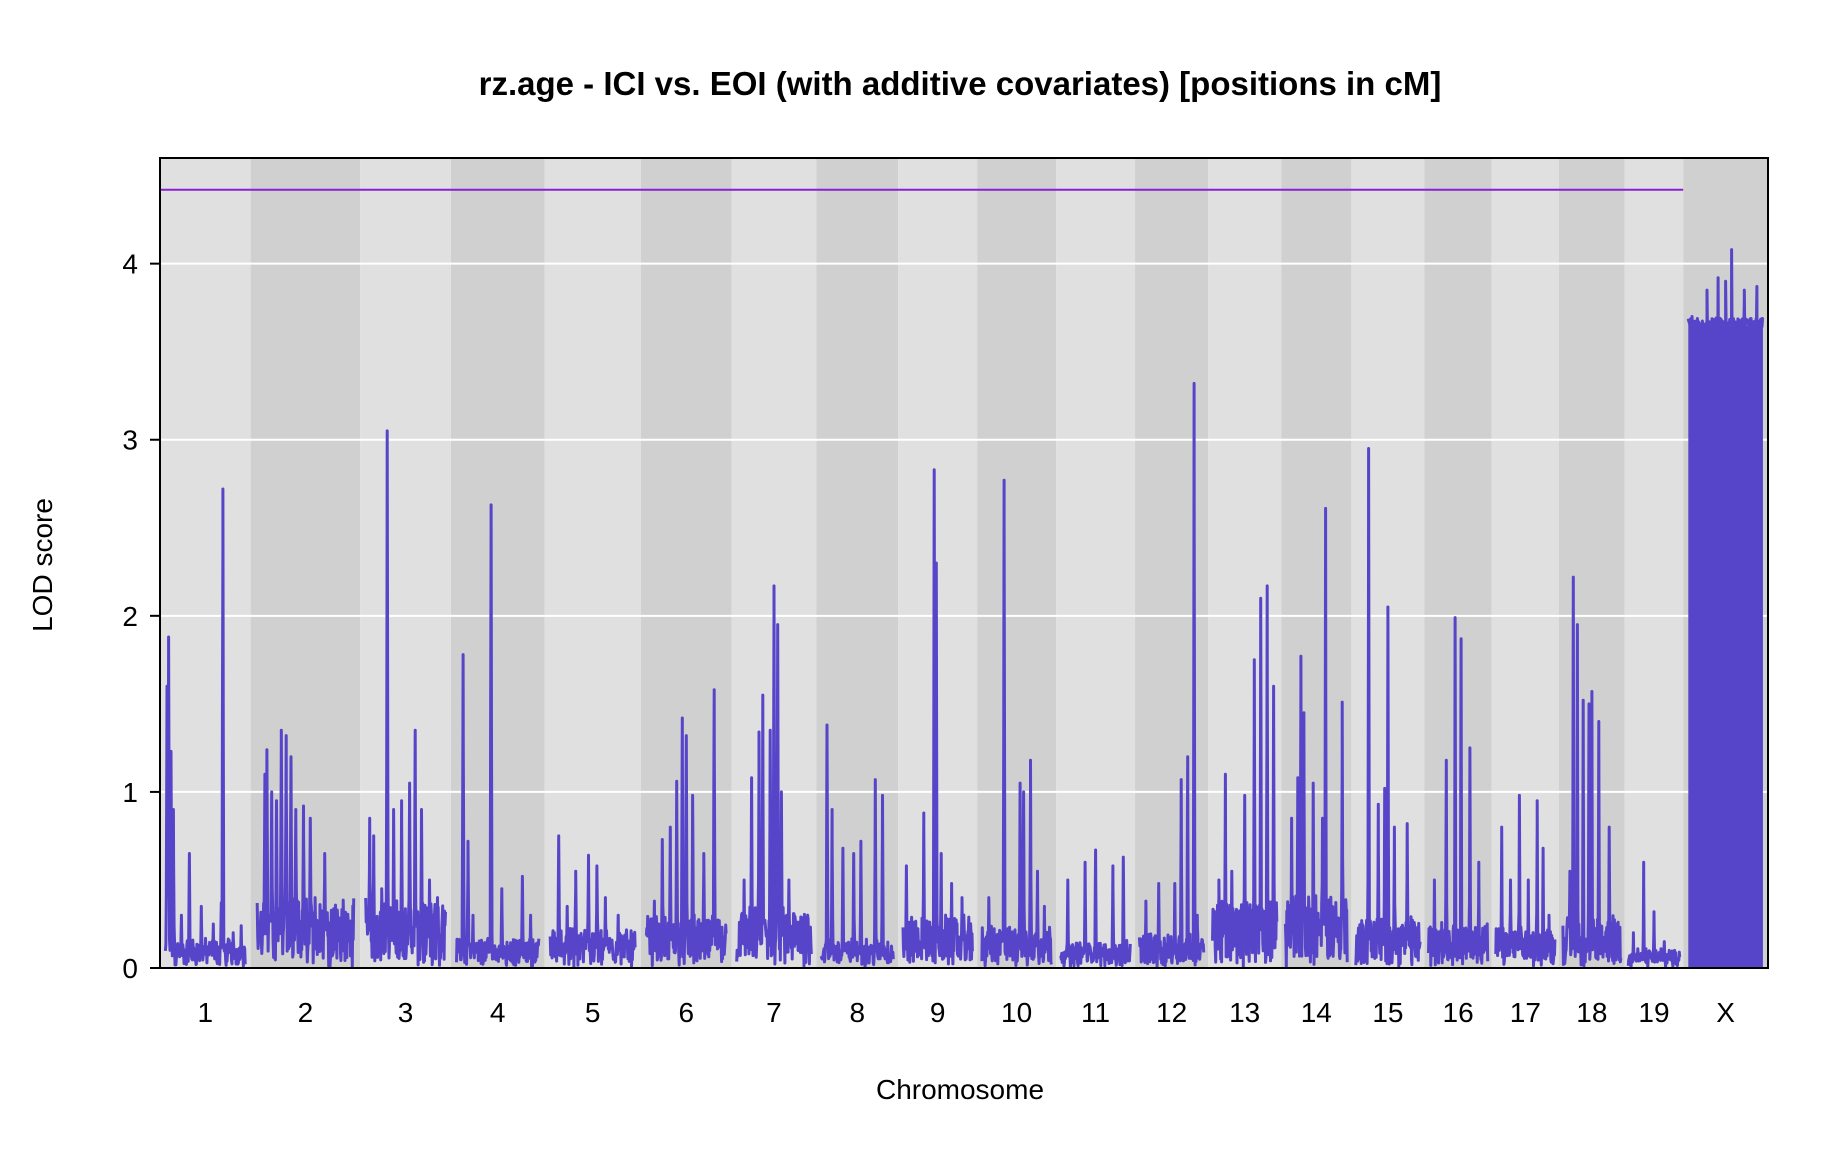 This screenshot has width=1824, height=1157. Describe the element at coordinates (1725, 1012) in the screenshot. I see `x-tick-label-chr-X: X` at that location.